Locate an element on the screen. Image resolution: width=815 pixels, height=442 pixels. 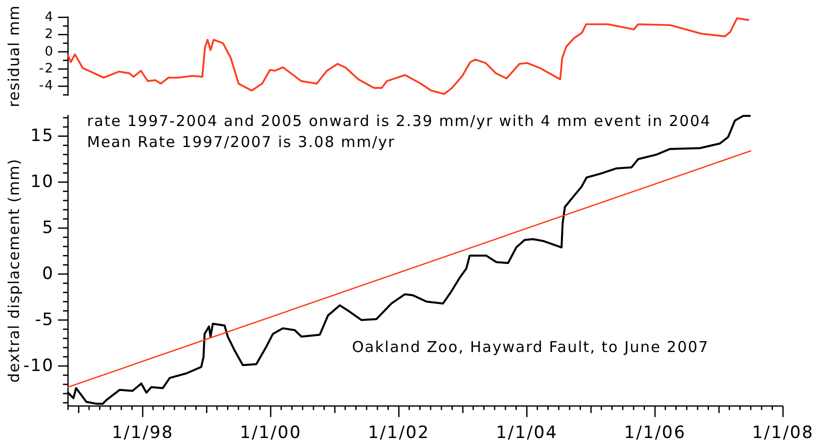
y-axis-title: residual mm is located at coordinates (14, 56).